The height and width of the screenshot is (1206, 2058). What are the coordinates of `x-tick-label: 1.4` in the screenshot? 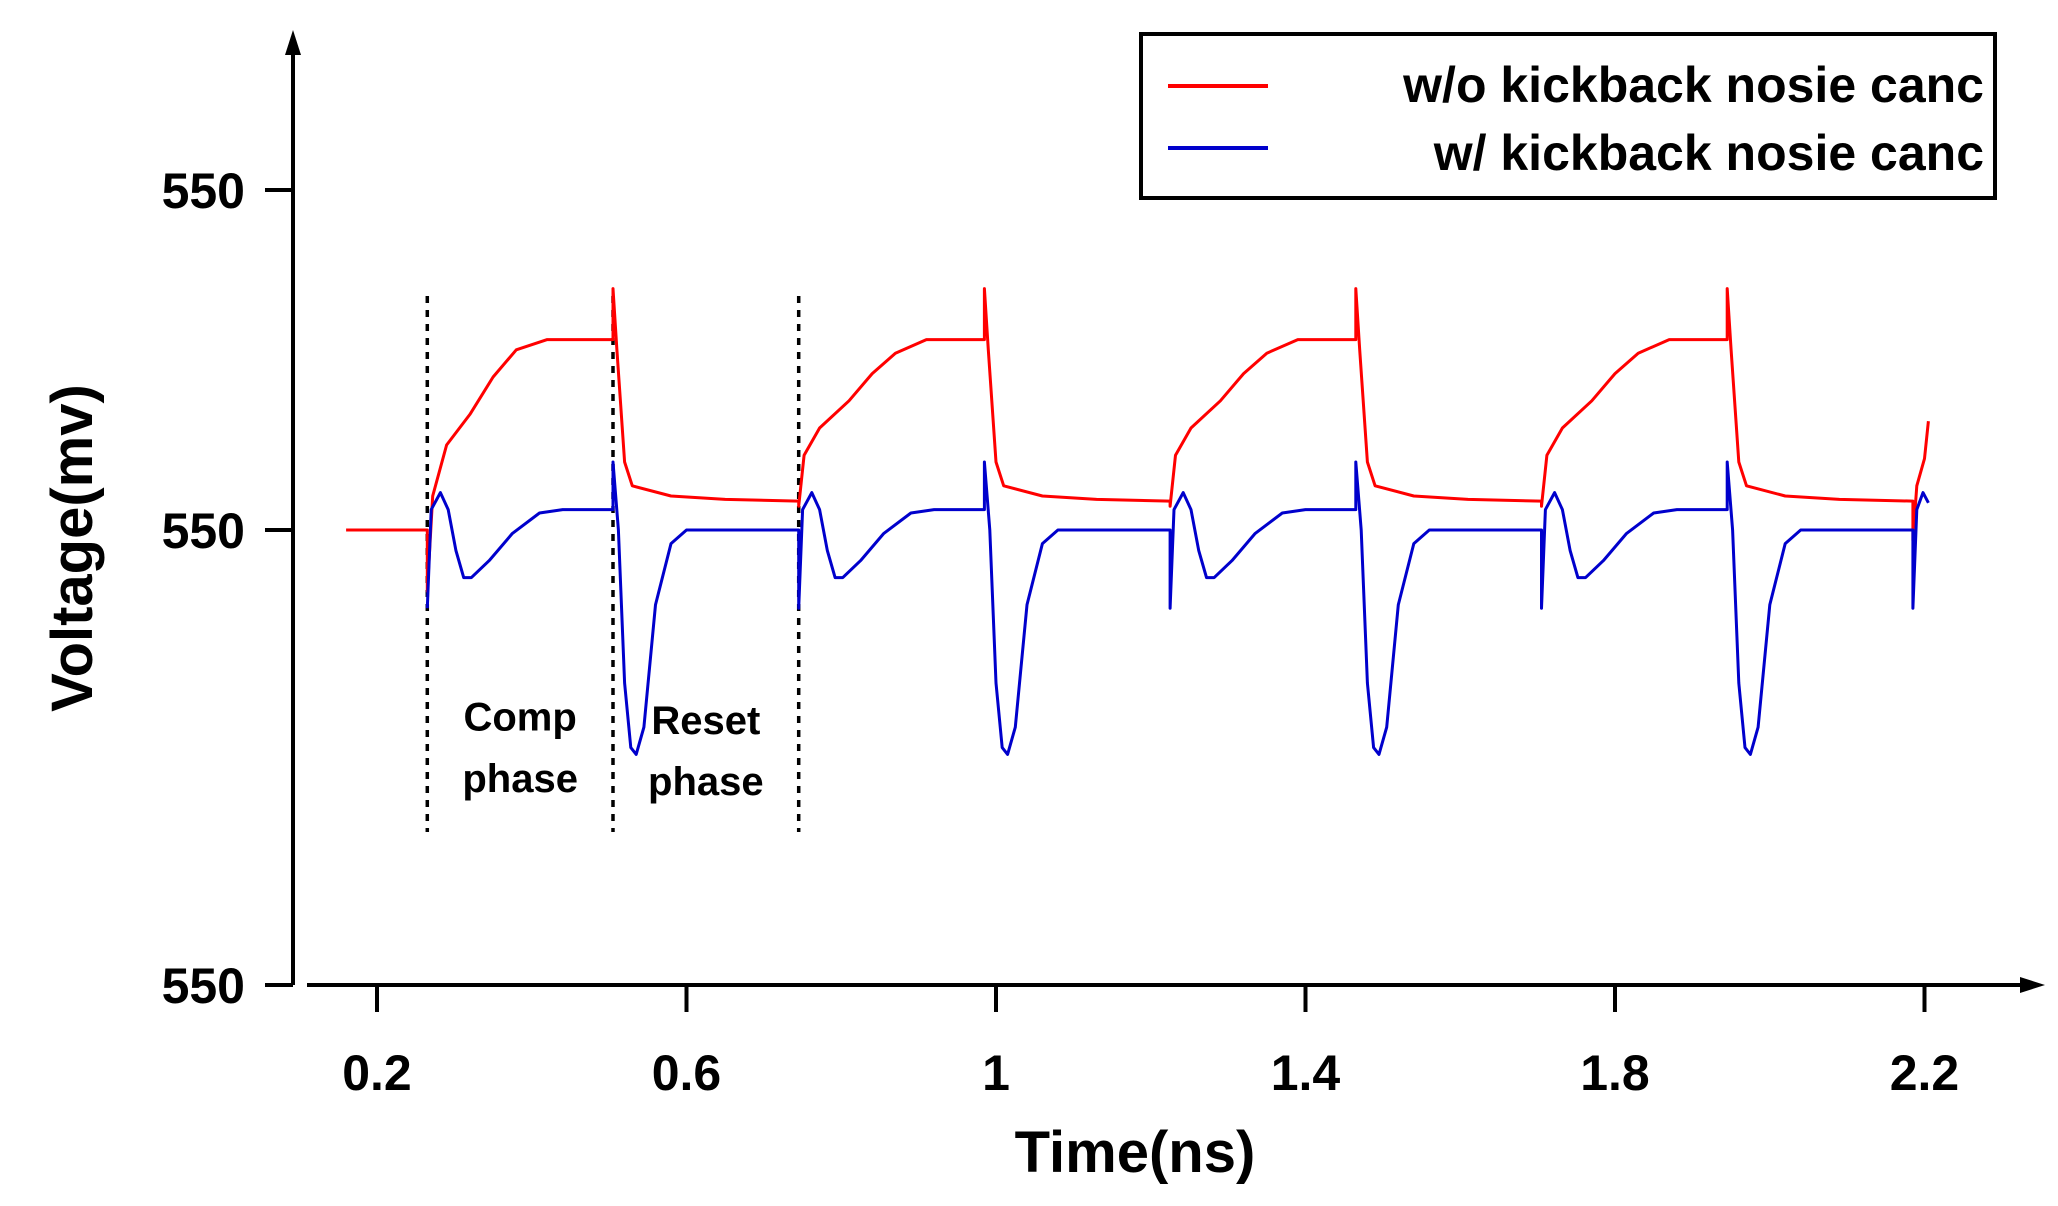 It's located at (1306, 1073).